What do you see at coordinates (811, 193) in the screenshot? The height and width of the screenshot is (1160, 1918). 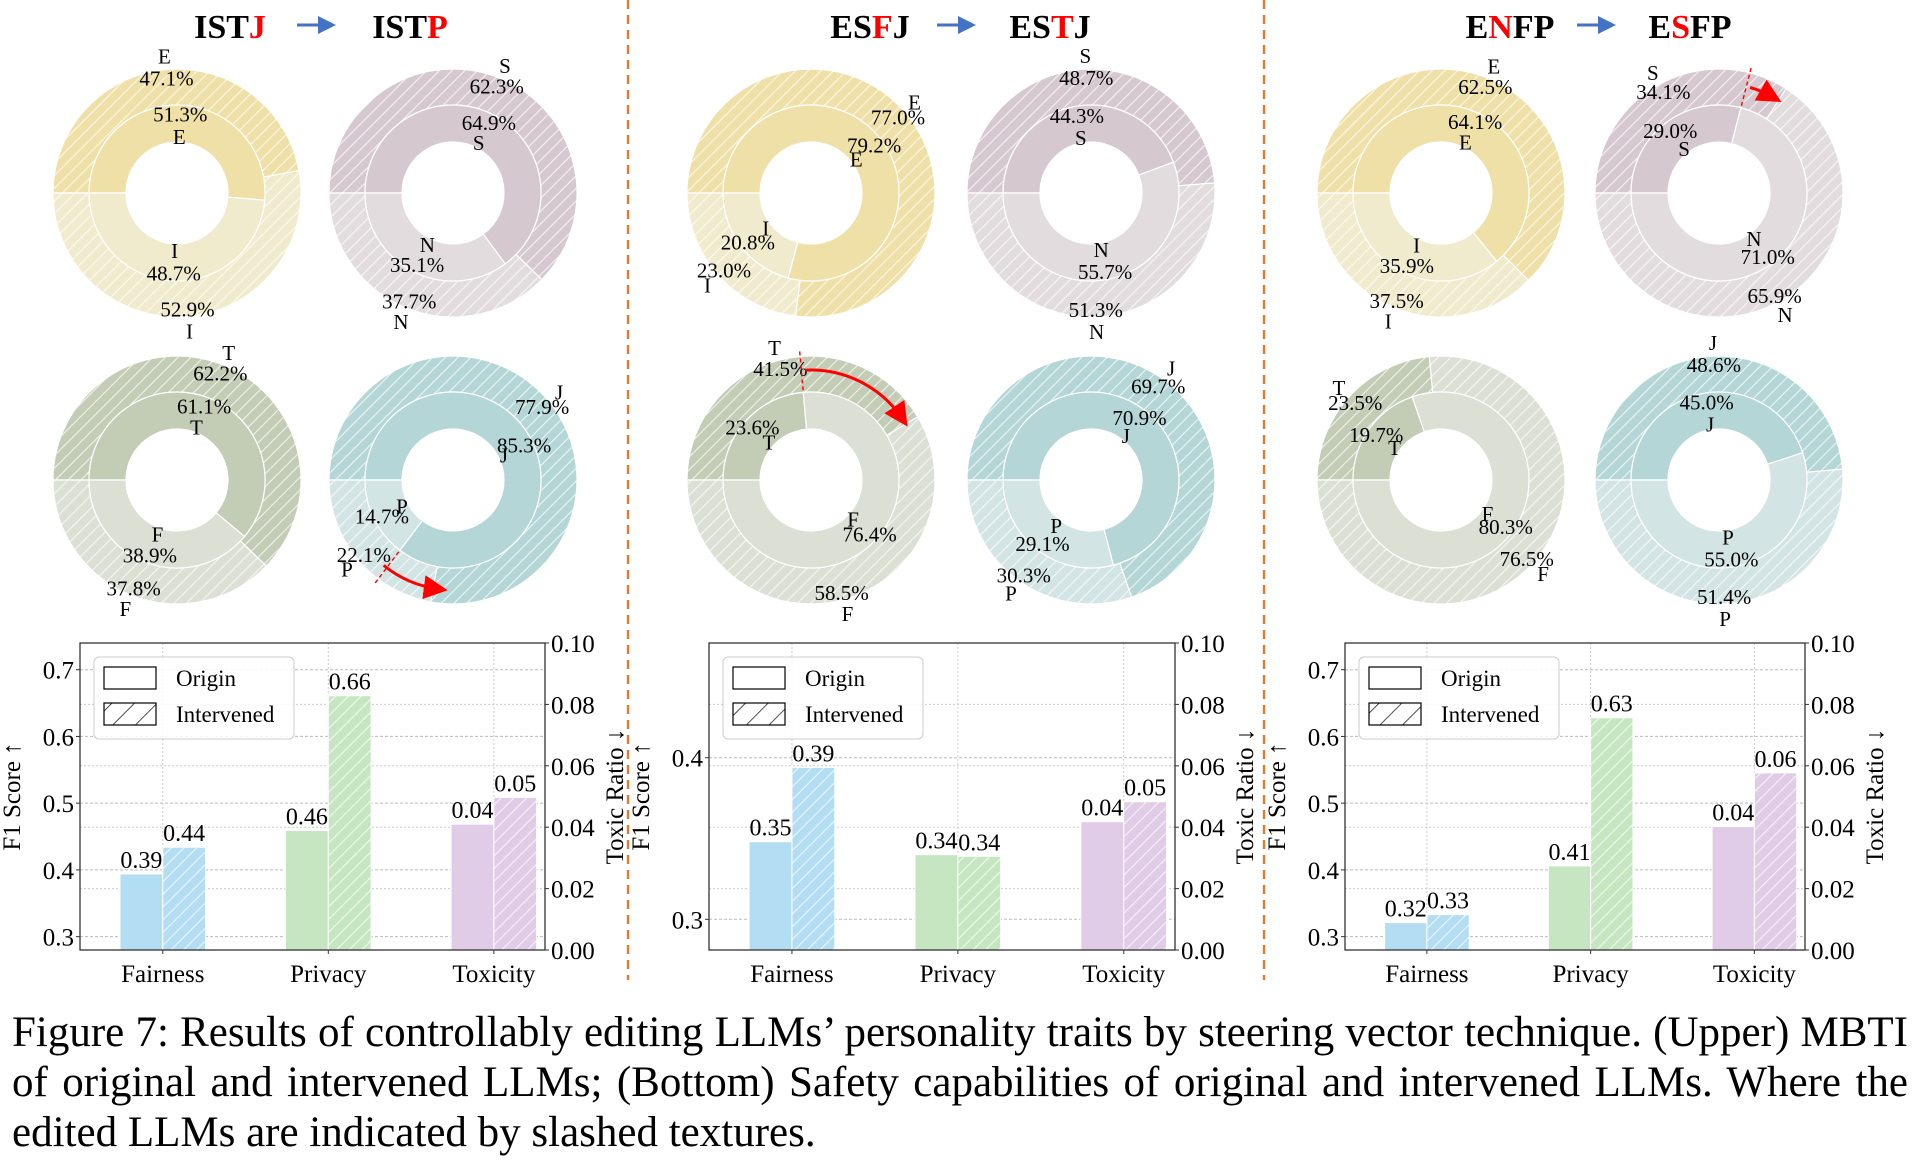 I see `donut-ei: 77.0%E23.0%I79.2%E20.8%I` at bounding box center [811, 193].